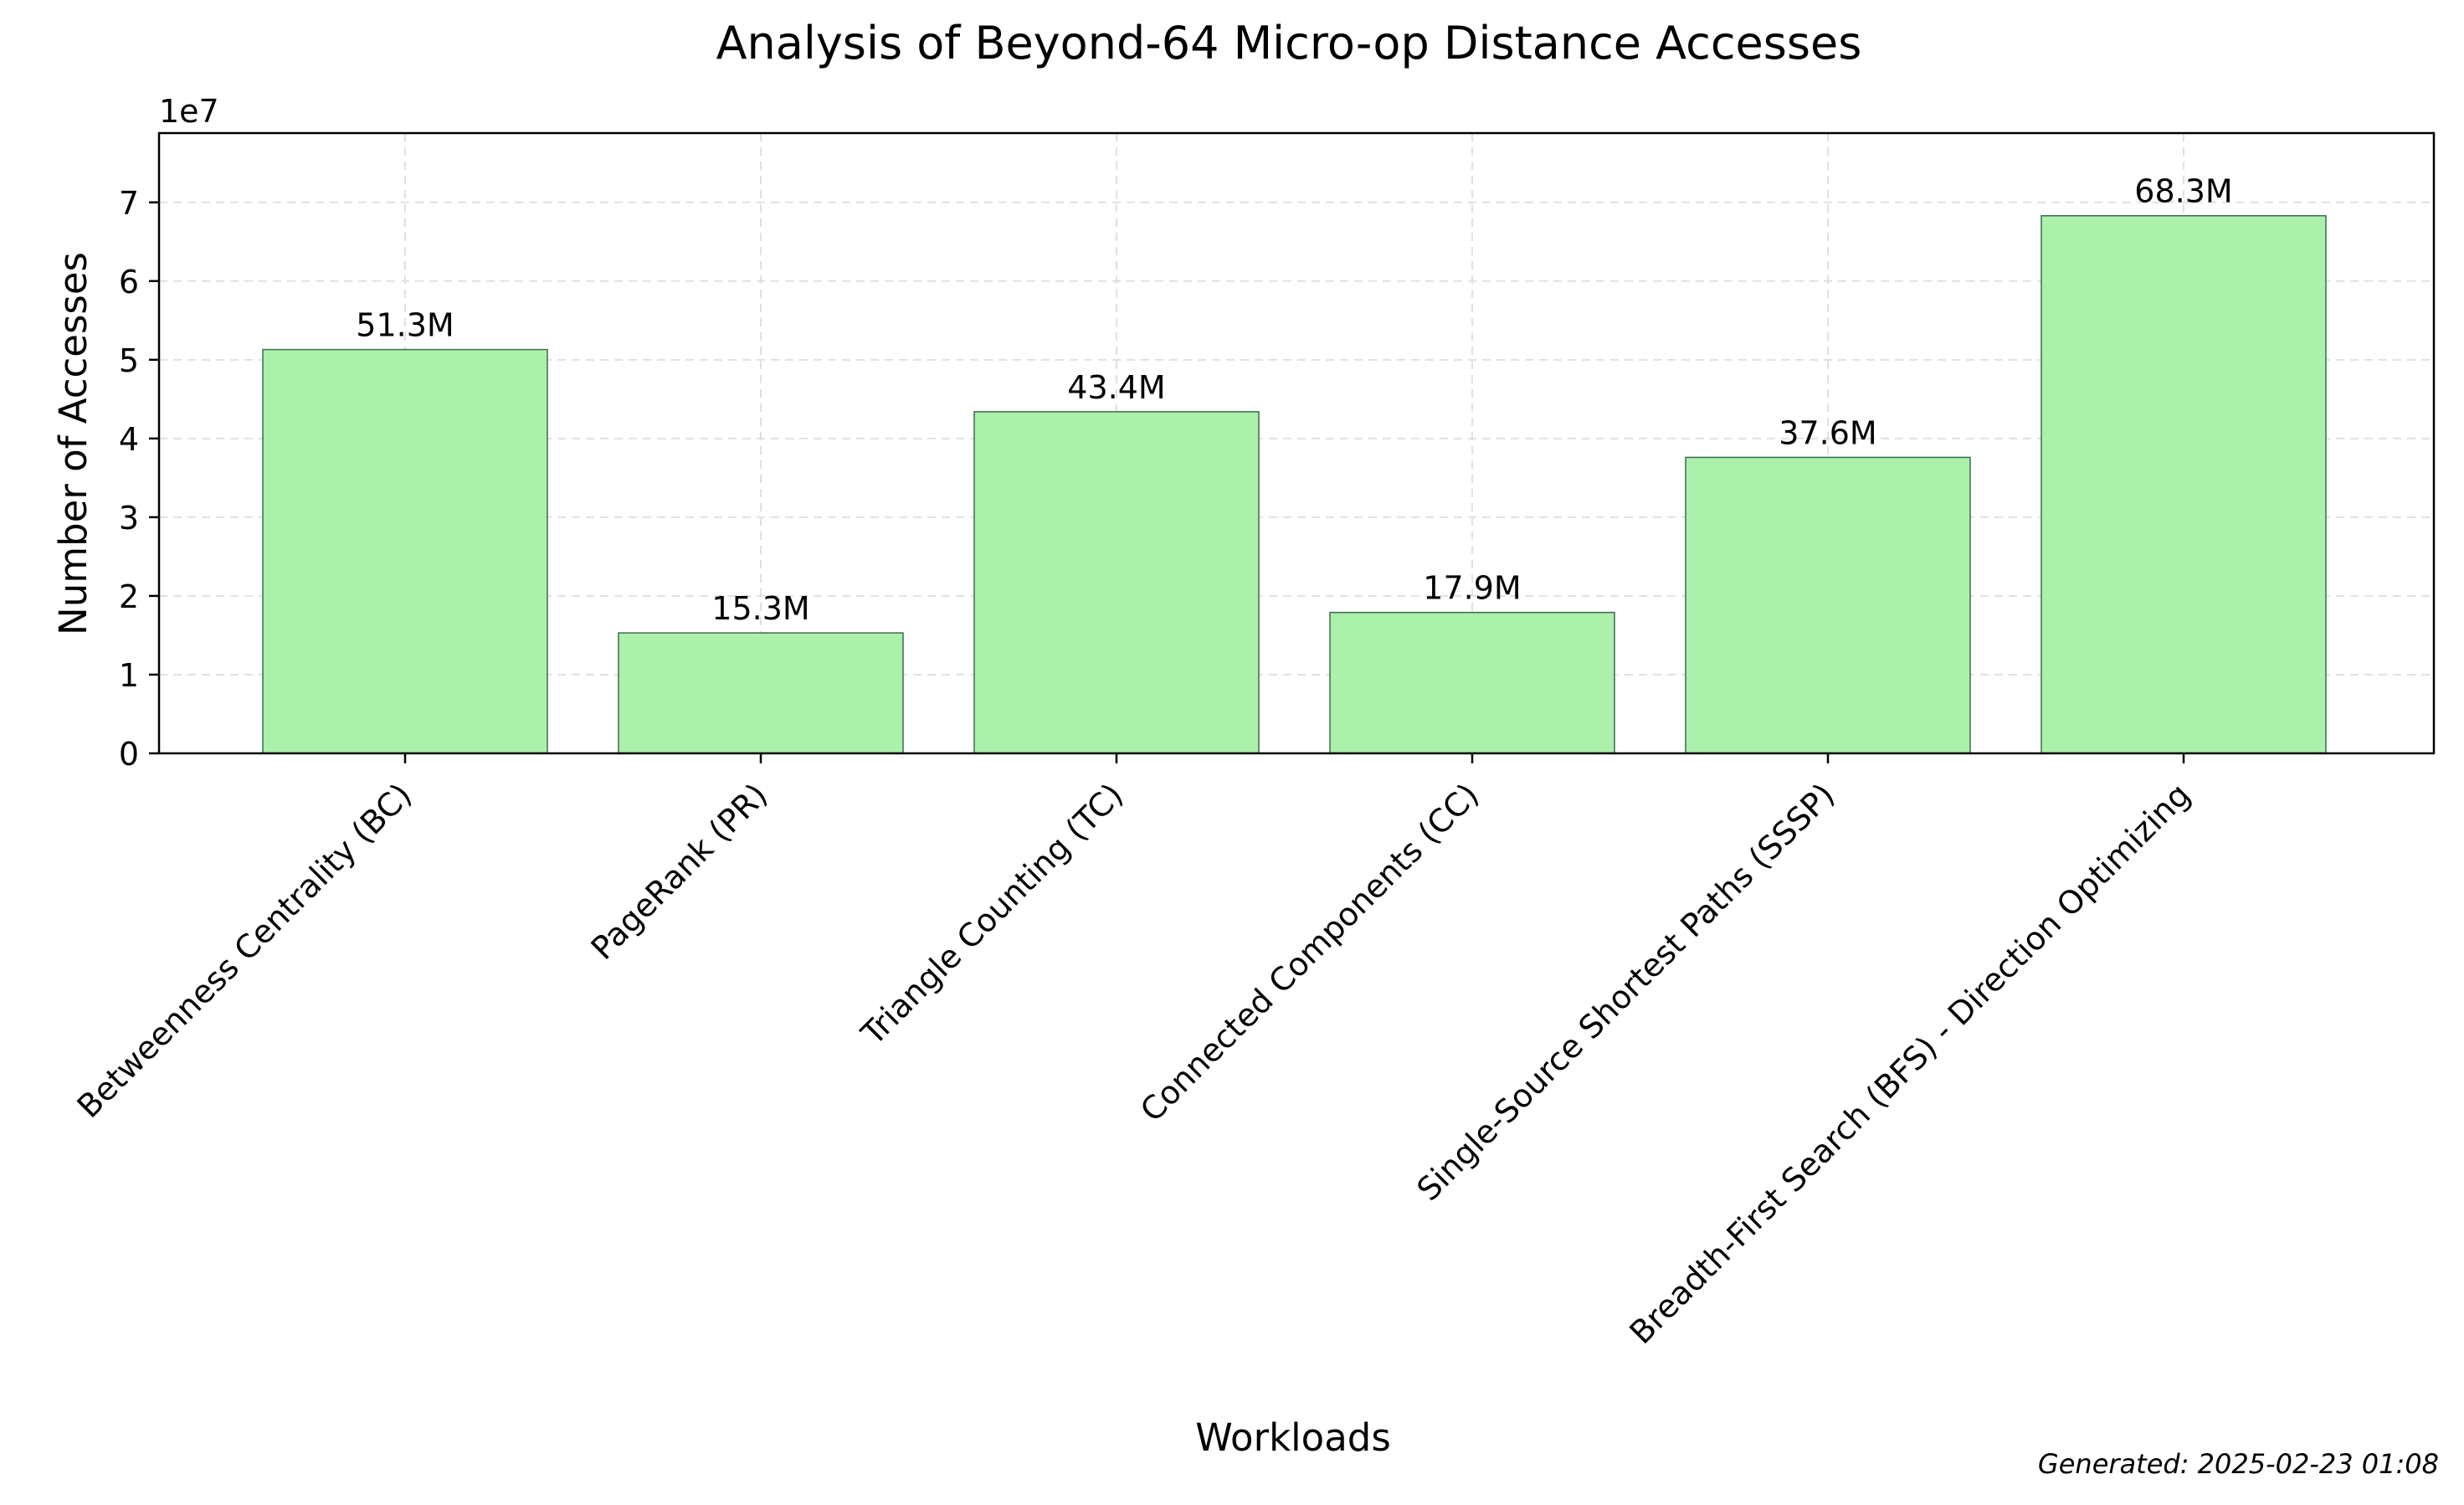  What do you see at coordinates (405, 326) in the screenshot?
I see `bar-value-label: 51.3M` at bounding box center [405, 326].